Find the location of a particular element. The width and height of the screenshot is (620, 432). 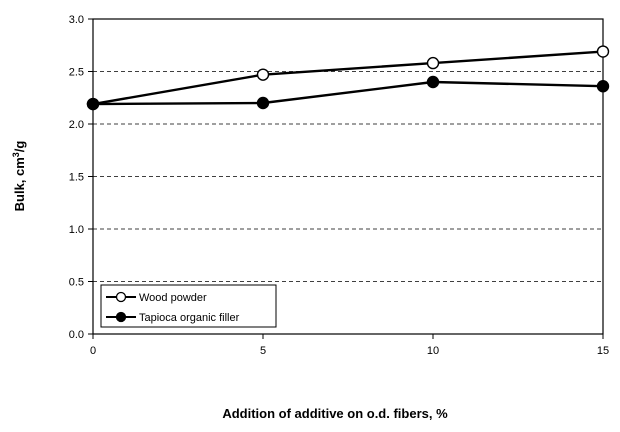

y-tick-label-5: 2.5 is located at coordinates (76, 73).